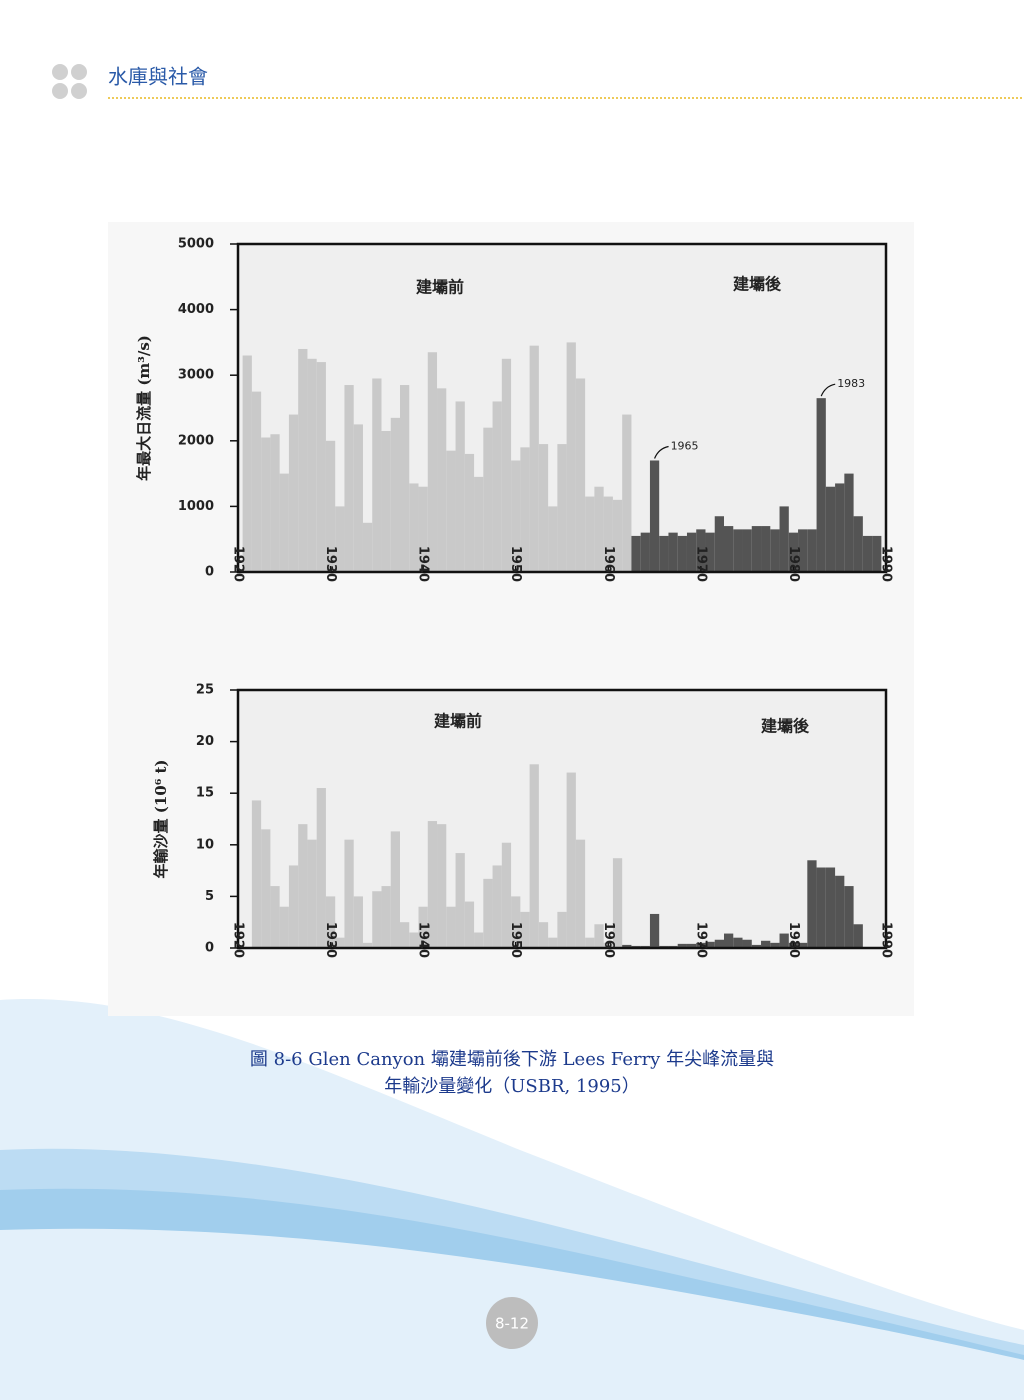 This screenshot has height=1400, width=1024. Describe the element at coordinates (196, 375) in the screenshot. I see `y-tick-label: 3000` at that location.